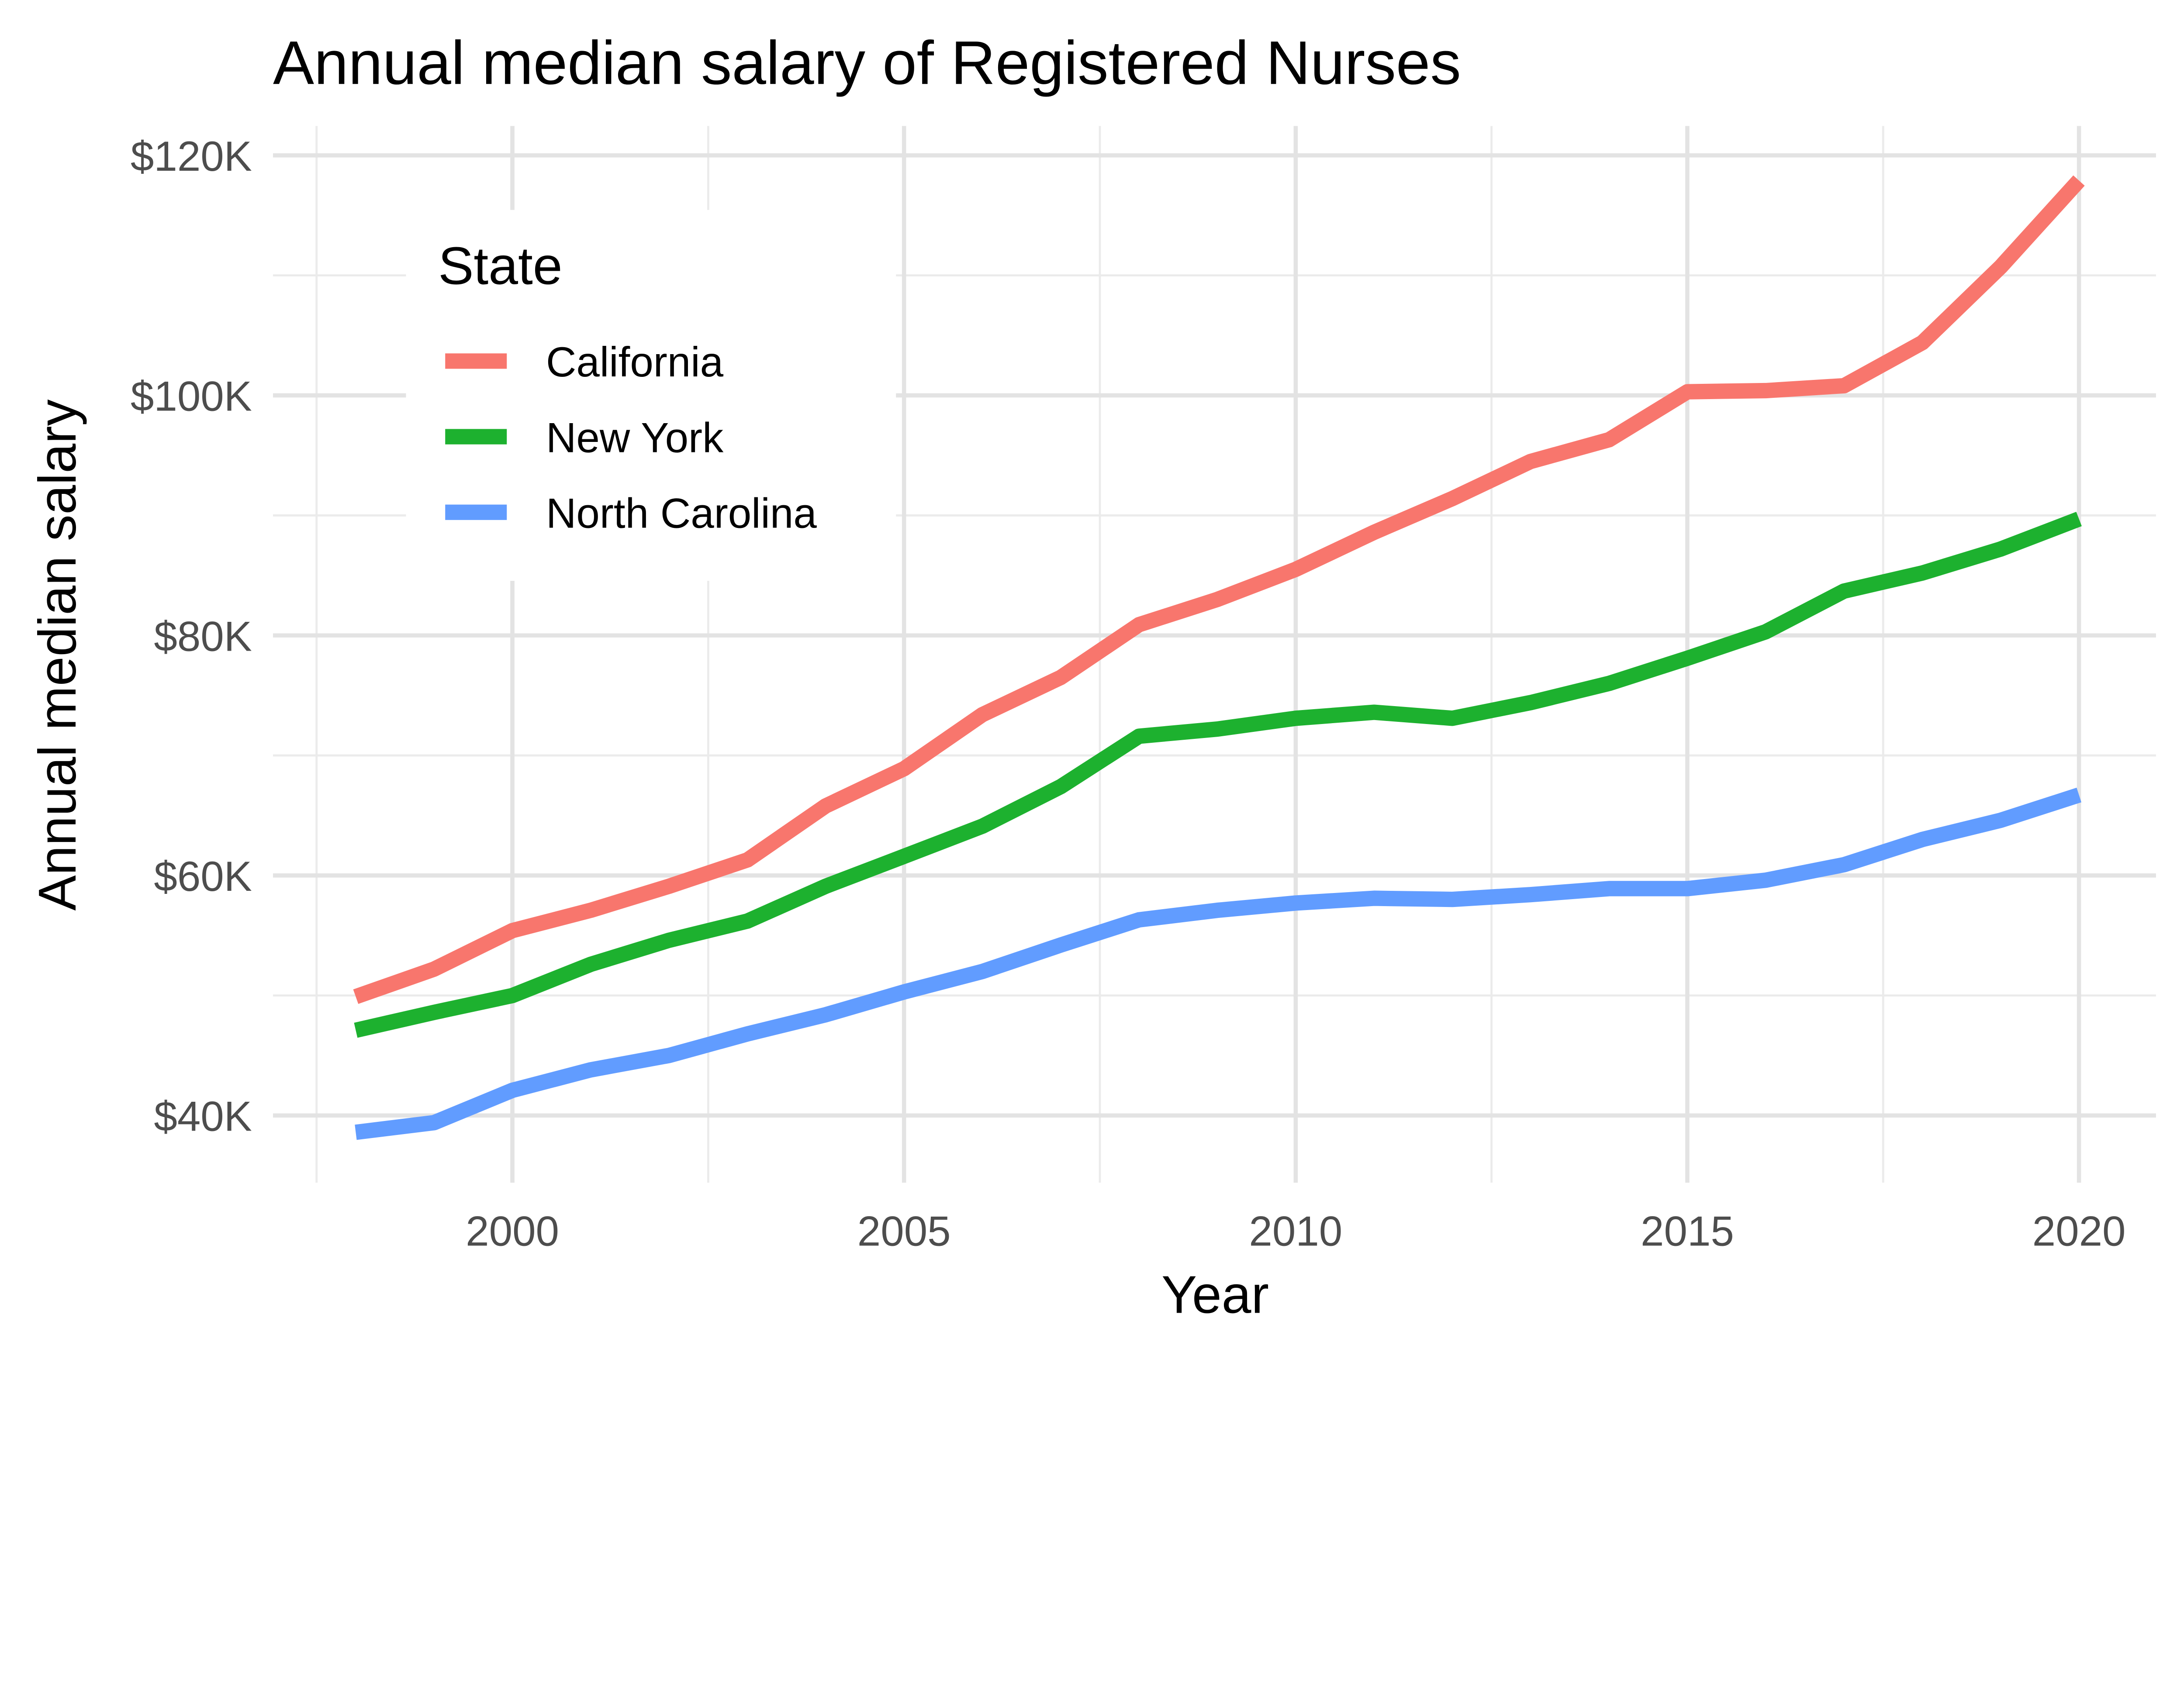 The height and width of the screenshot is (1700, 2184). What do you see at coordinates (651, 396) in the screenshot?
I see `legend: State California New York North Carolina` at bounding box center [651, 396].